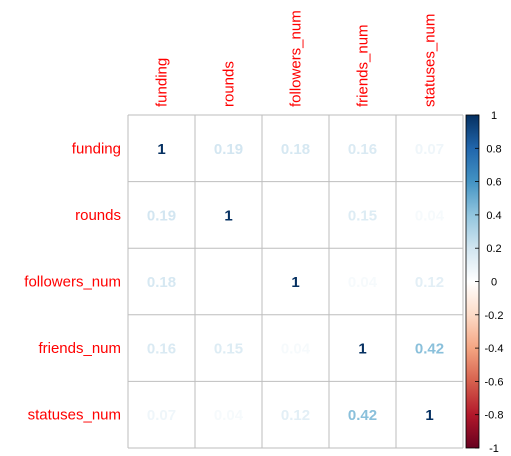 The height and width of the screenshot is (456, 511). What do you see at coordinates (96, 148) in the screenshot?
I see `row-label-funding: funding` at bounding box center [96, 148].